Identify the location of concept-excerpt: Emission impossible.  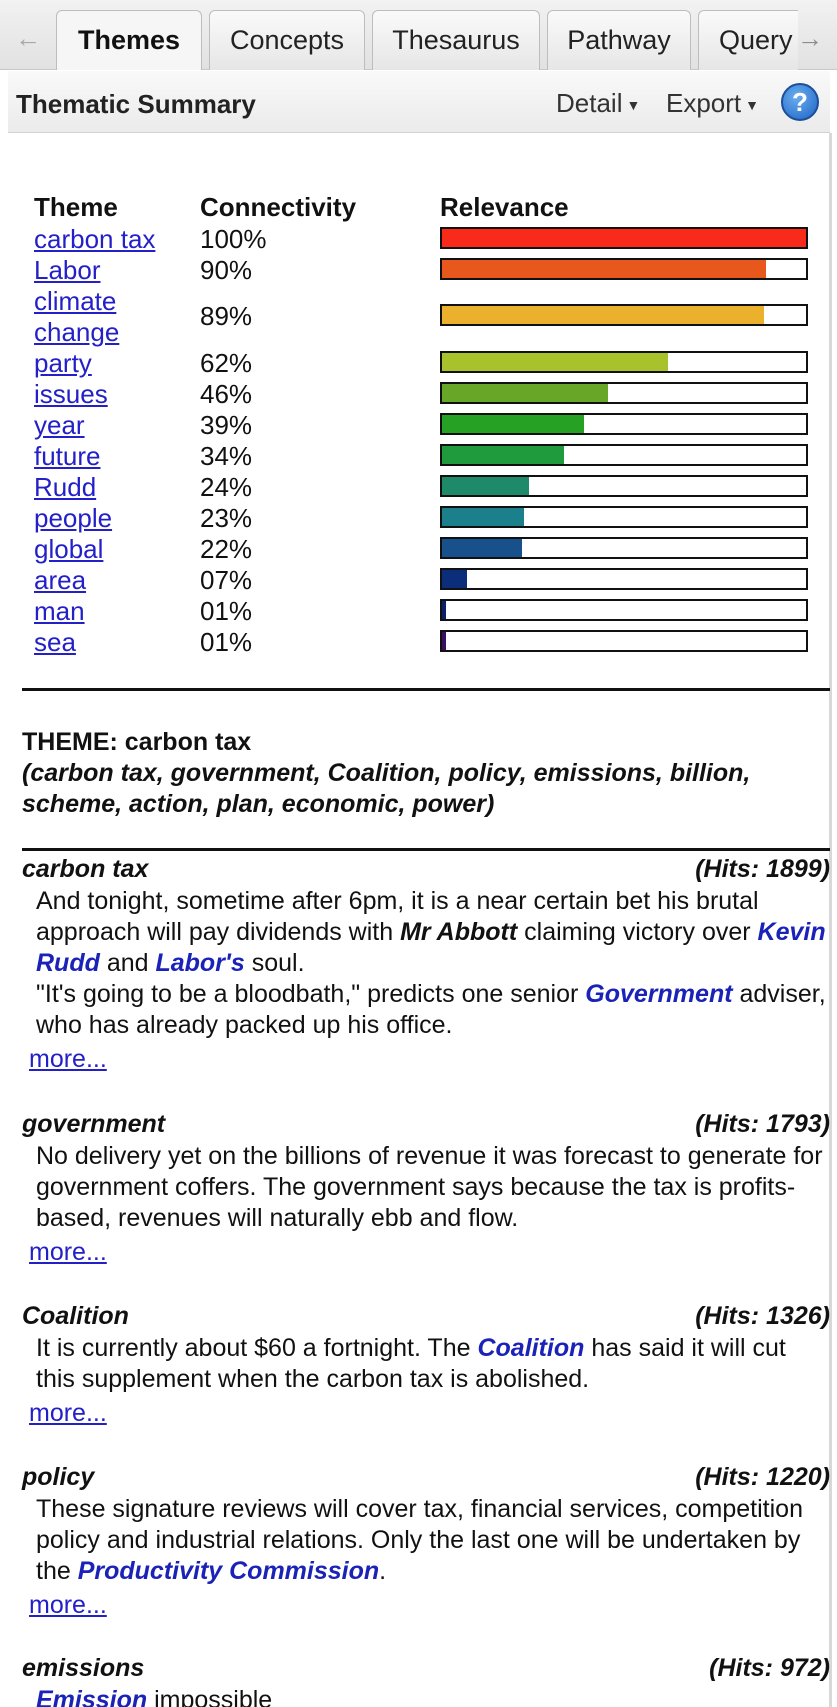
(433, 1696).